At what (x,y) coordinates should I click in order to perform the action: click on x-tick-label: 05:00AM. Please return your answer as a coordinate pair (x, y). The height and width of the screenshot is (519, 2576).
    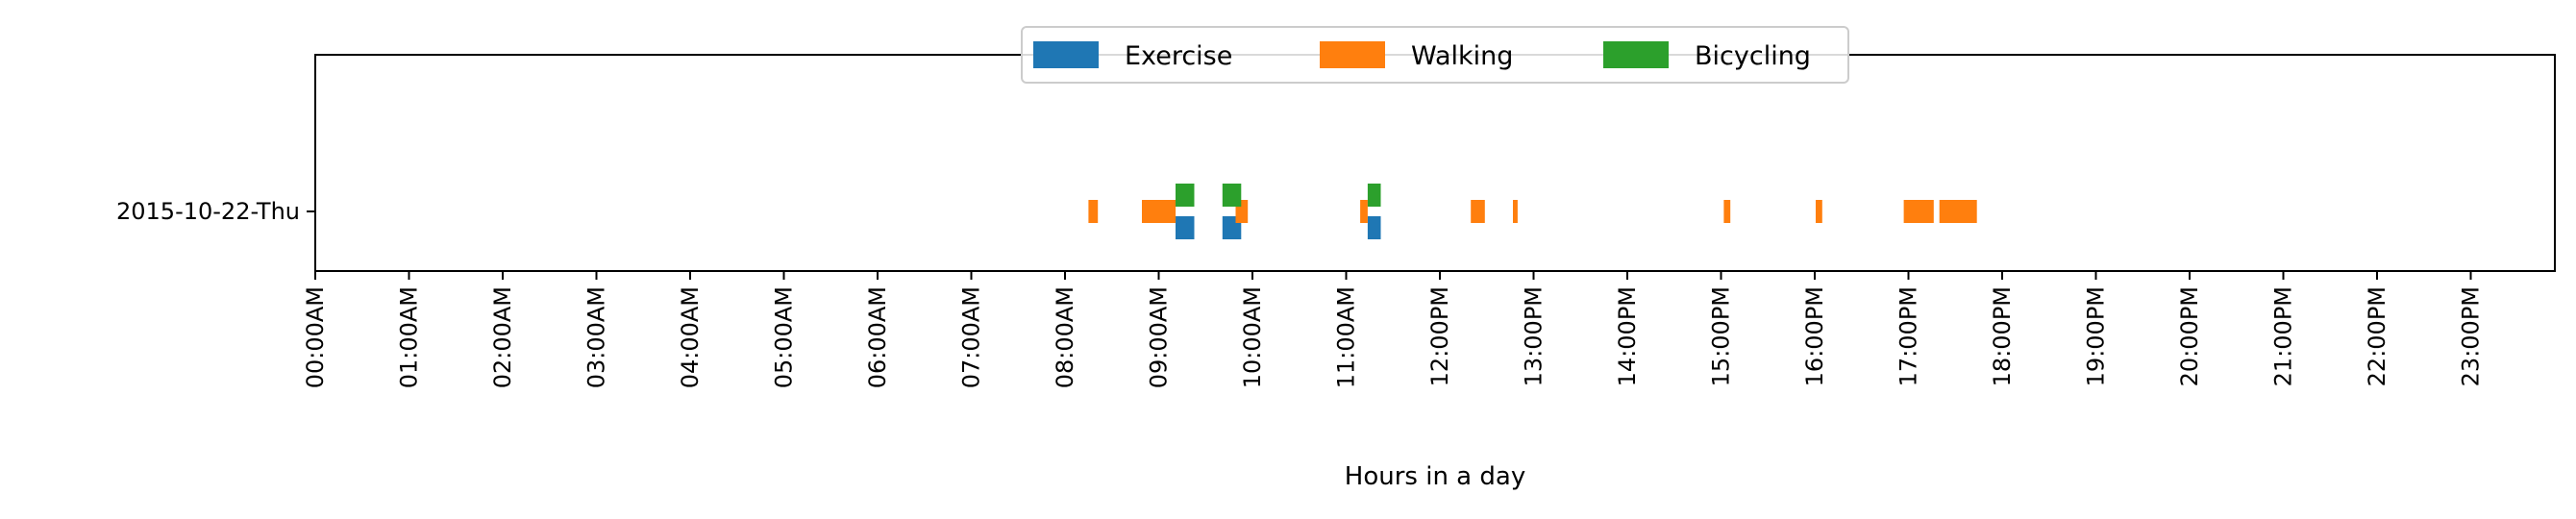
    Looking at the image, I should click on (785, 337).